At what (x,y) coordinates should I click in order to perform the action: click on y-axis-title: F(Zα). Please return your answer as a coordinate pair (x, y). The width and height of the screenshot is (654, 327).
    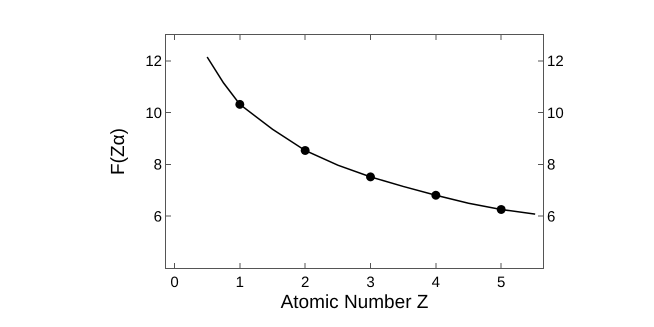
    Looking at the image, I should click on (119, 151).